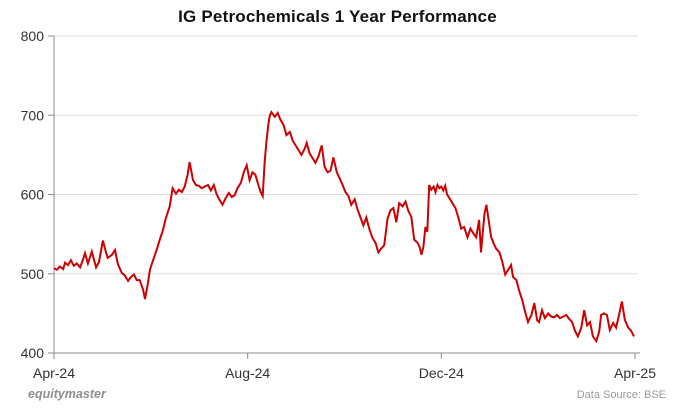  Describe the element at coordinates (33, 115) in the screenshot. I see `y-tick-label-700: 700` at that location.